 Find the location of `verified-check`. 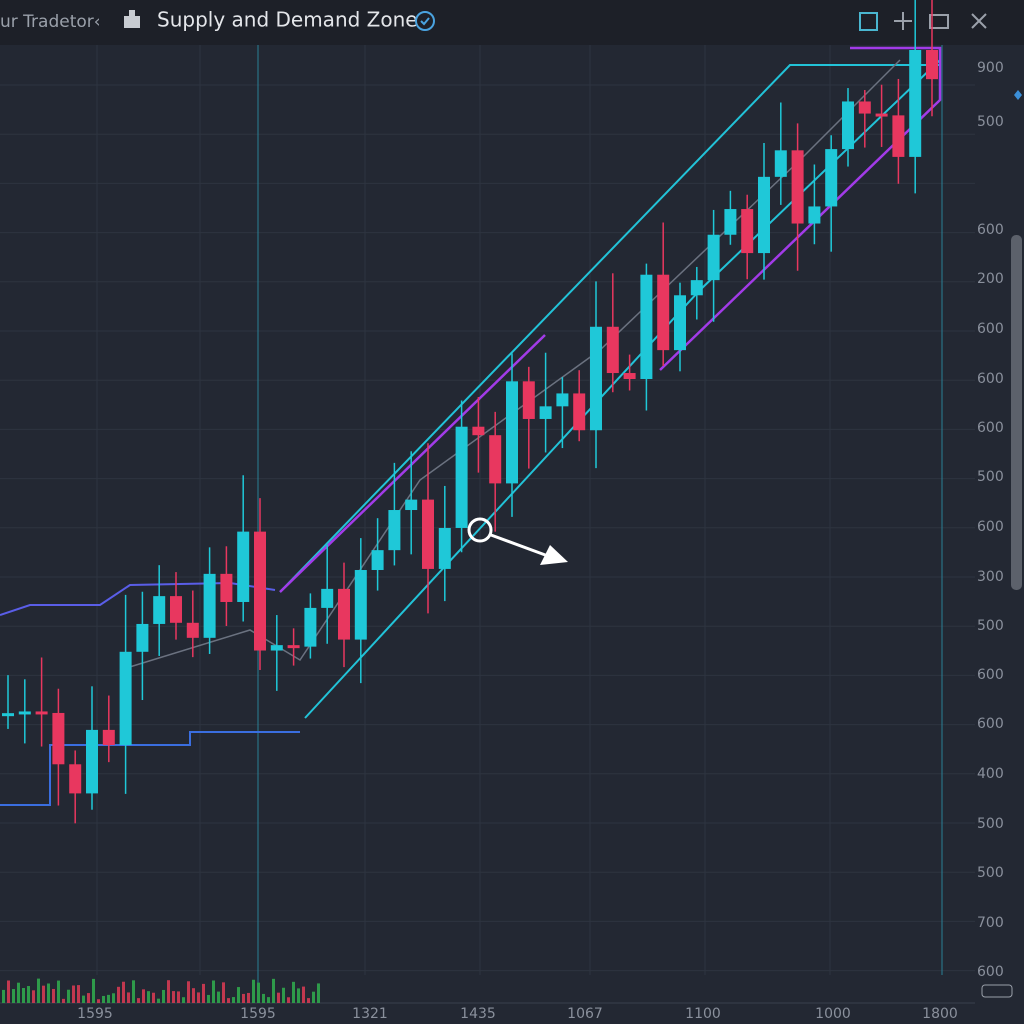

verified-check is located at coordinates (425, 21).